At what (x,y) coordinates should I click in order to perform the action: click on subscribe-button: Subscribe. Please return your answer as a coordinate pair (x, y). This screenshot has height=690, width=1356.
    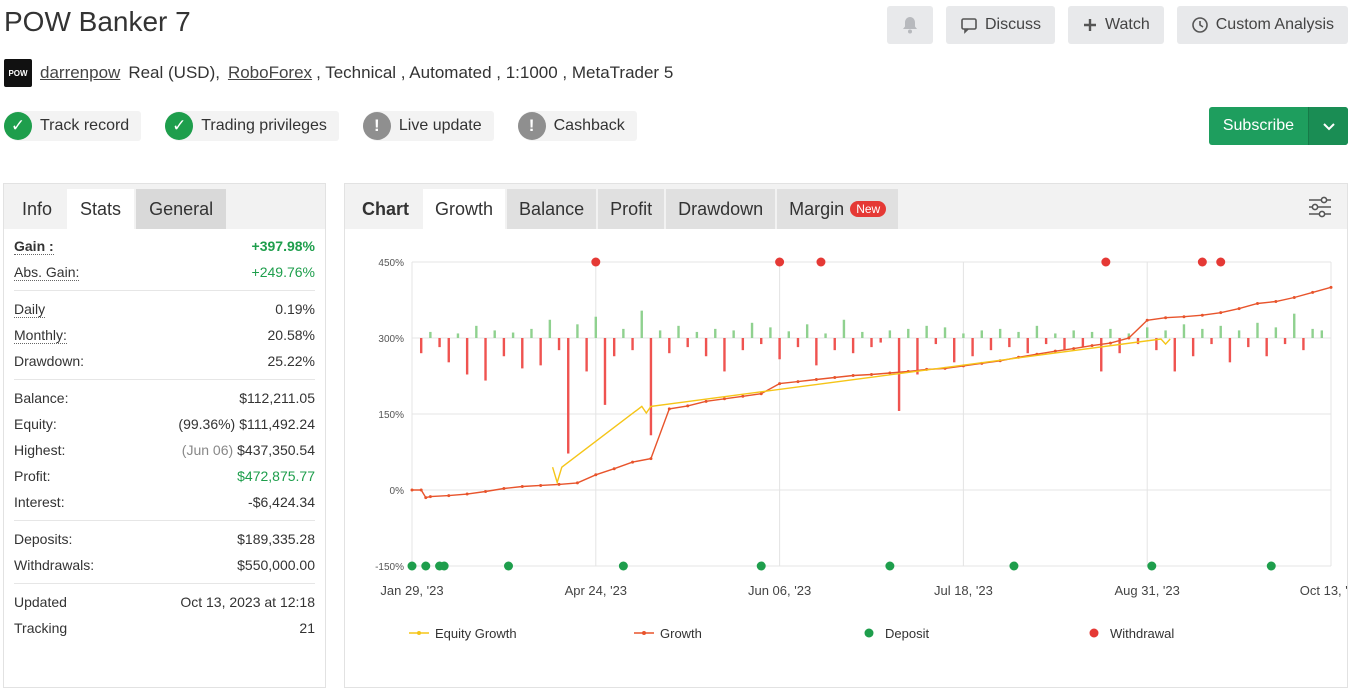
    Looking at the image, I should click on (1258, 125).